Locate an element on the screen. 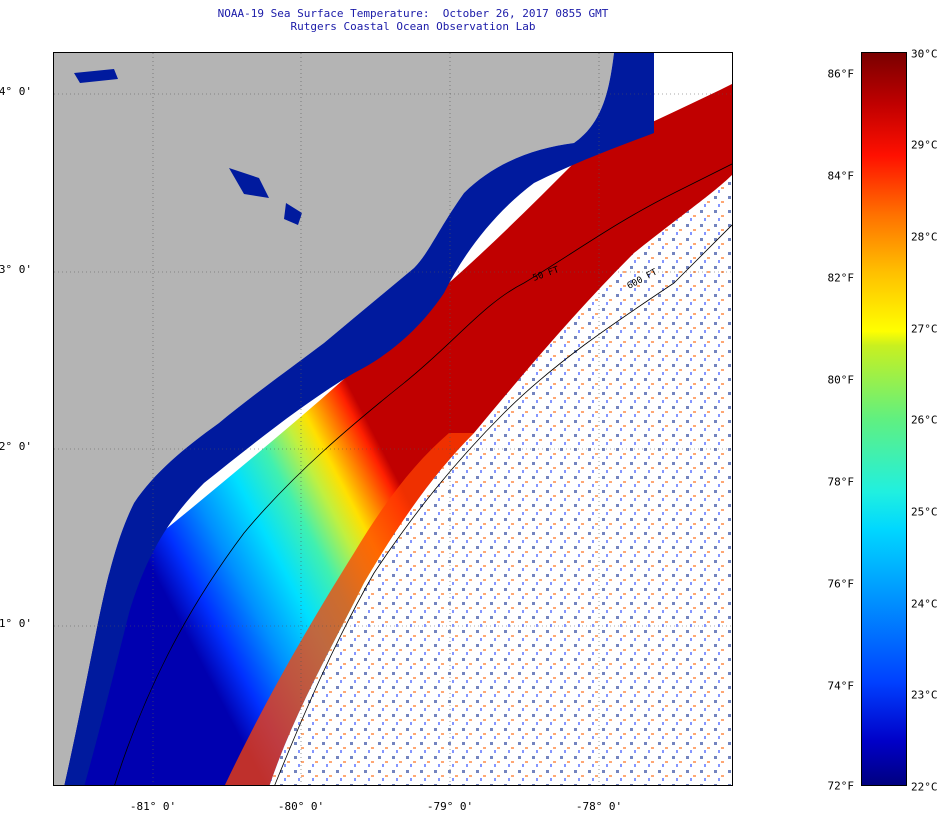  temperature-colorbar is located at coordinates (884, 419).